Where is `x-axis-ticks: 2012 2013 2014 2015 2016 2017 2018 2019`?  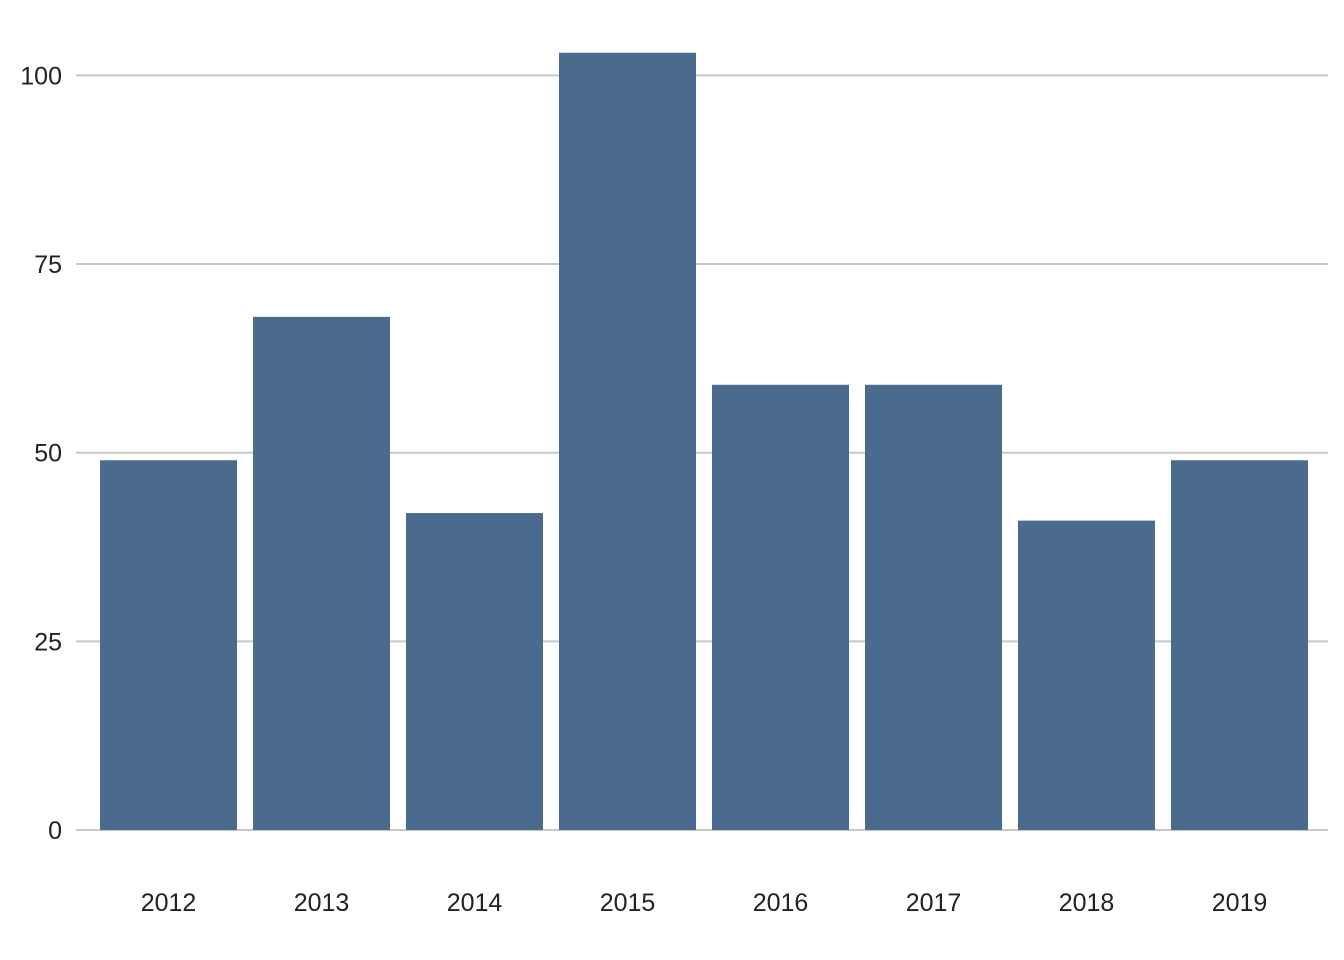
x-axis-ticks: 2012 2013 2014 2015 2016 2017 2018 2019 is located at coordinates (704, 903).